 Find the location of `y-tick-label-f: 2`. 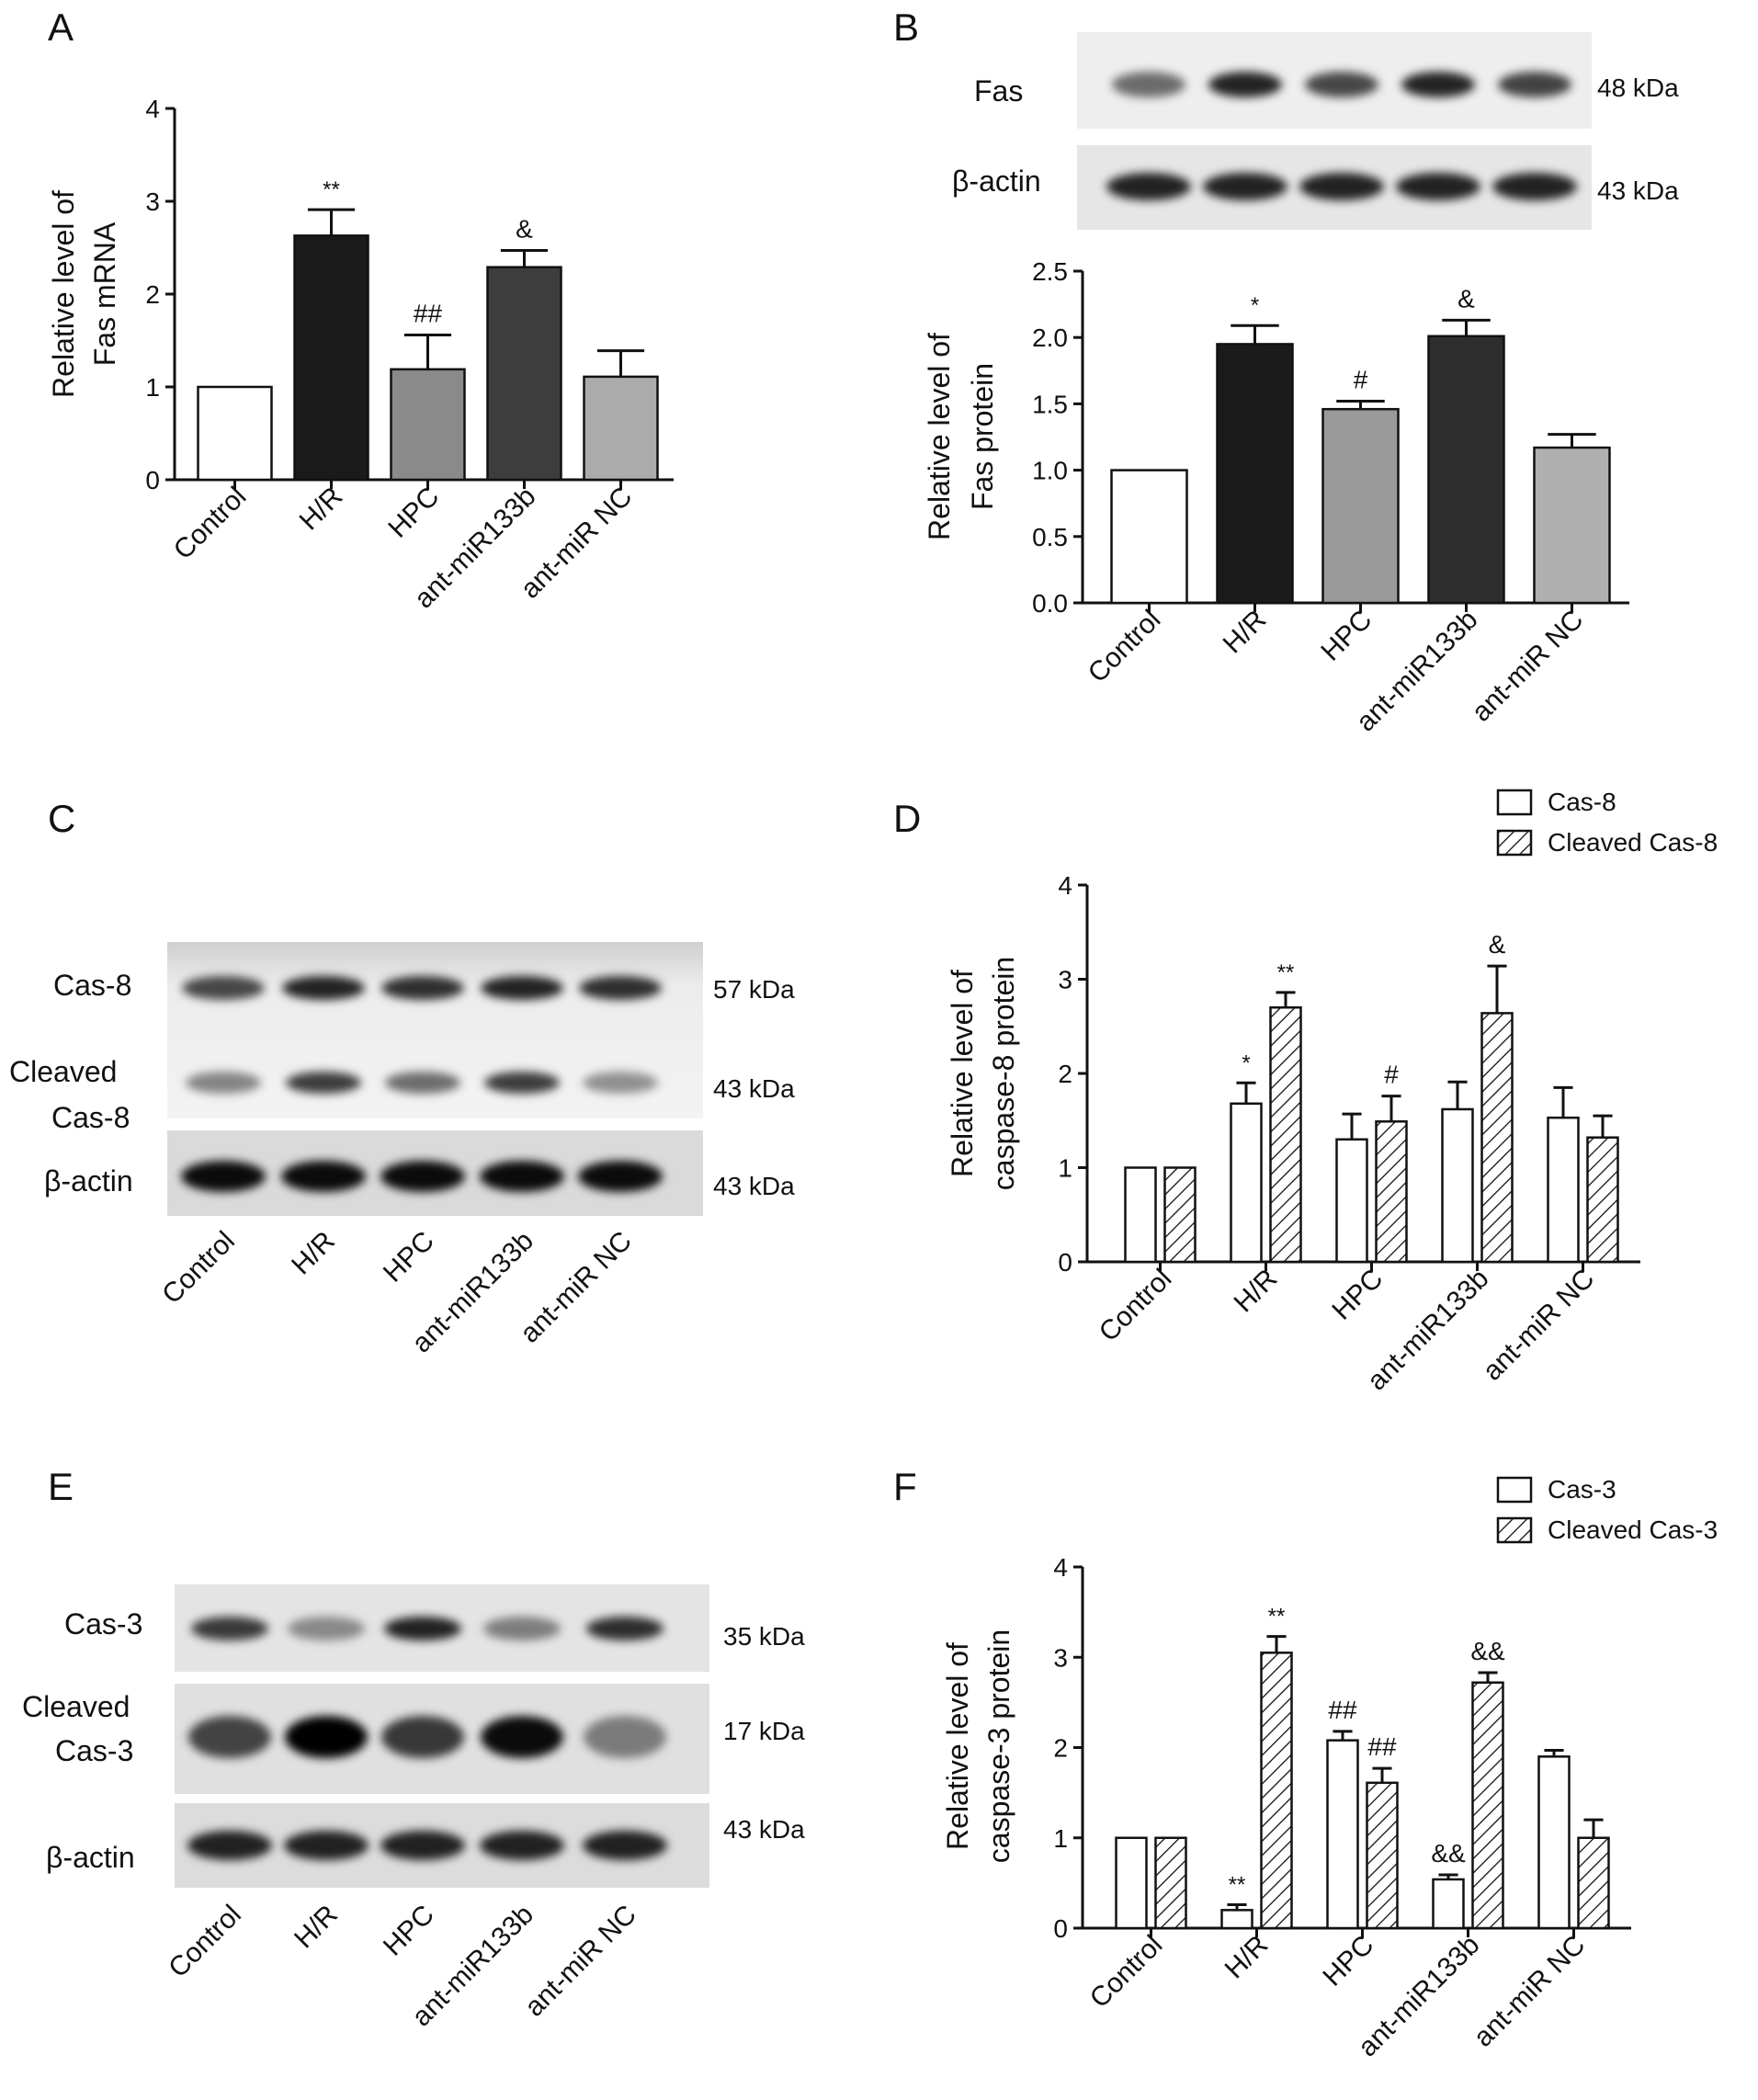

y-tick-label-f: 2 is located at coordinates (1061, 1748).